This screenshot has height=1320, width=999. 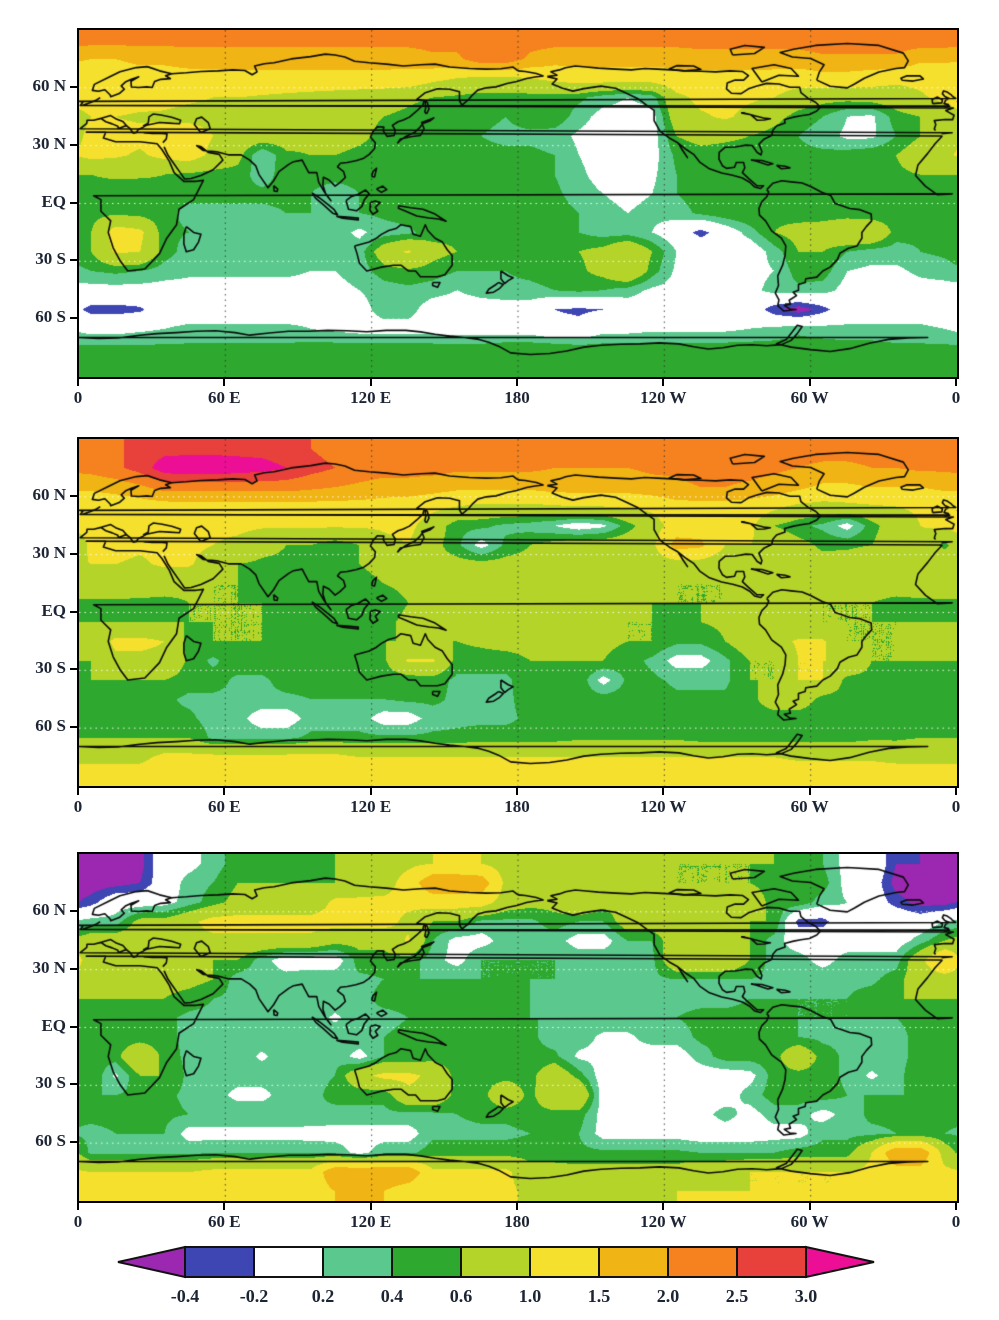 I want to click on colorbar: -0.4 -0.2 0.2 0.4 0.6 1.0 1.5 2.0 2.5 3.0, so click(x=499, y=1278).